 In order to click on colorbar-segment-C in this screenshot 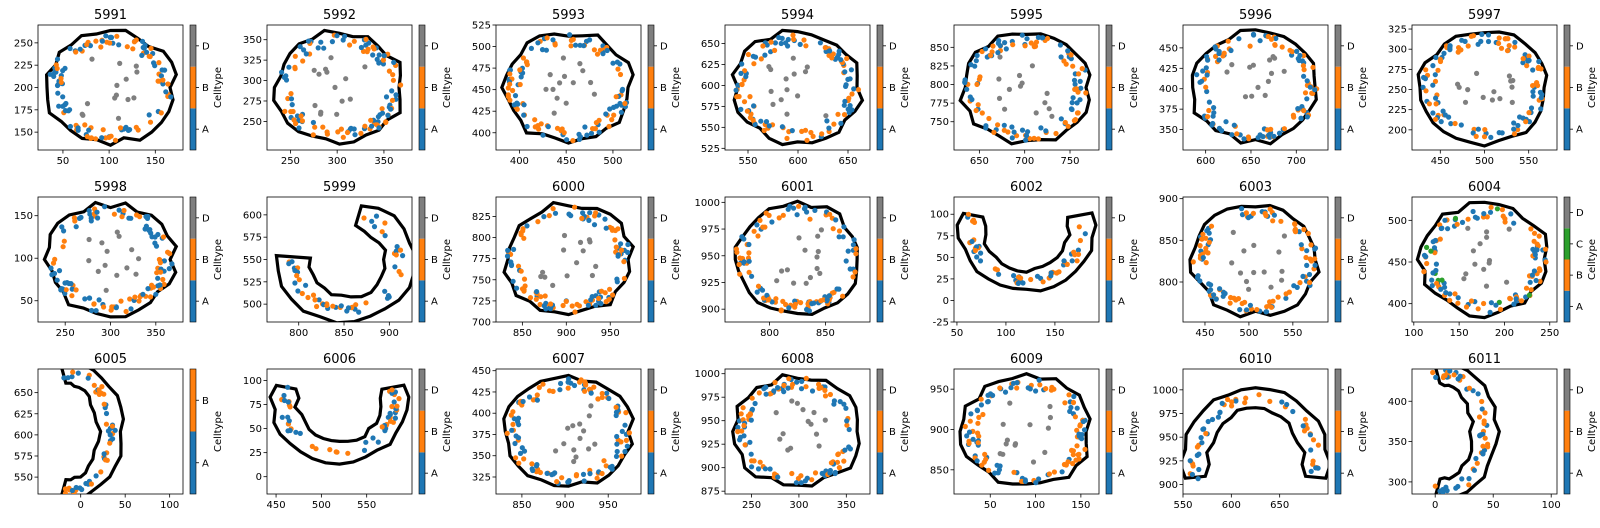, I will do `click(1567, 244)`.